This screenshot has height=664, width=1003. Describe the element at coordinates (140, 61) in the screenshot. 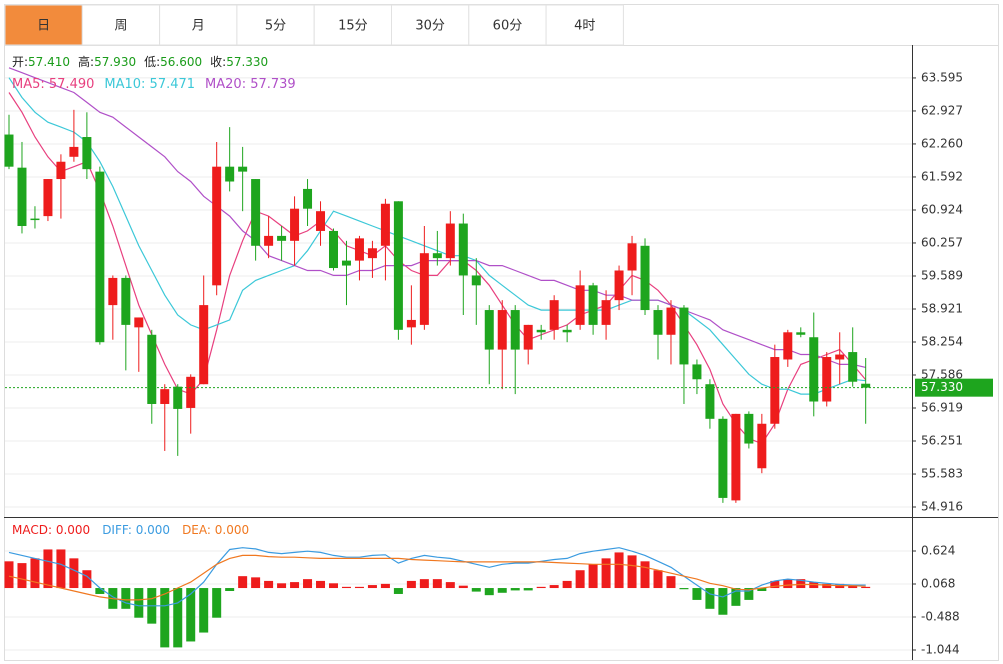

I see `ohlc-info: 开:57.410 高:57.930 低:56.600 收:57.330` at that location.